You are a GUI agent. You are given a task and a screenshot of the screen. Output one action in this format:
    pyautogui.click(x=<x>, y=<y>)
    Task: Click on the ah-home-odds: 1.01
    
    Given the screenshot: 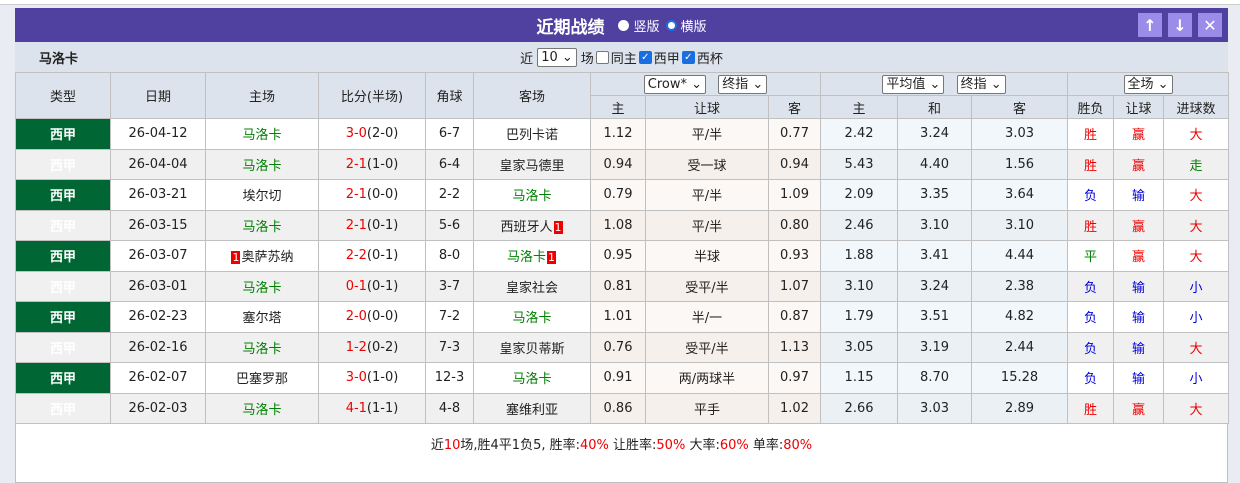 What is the action you would take?
    pyautogui.click(x=618, y=317)
    